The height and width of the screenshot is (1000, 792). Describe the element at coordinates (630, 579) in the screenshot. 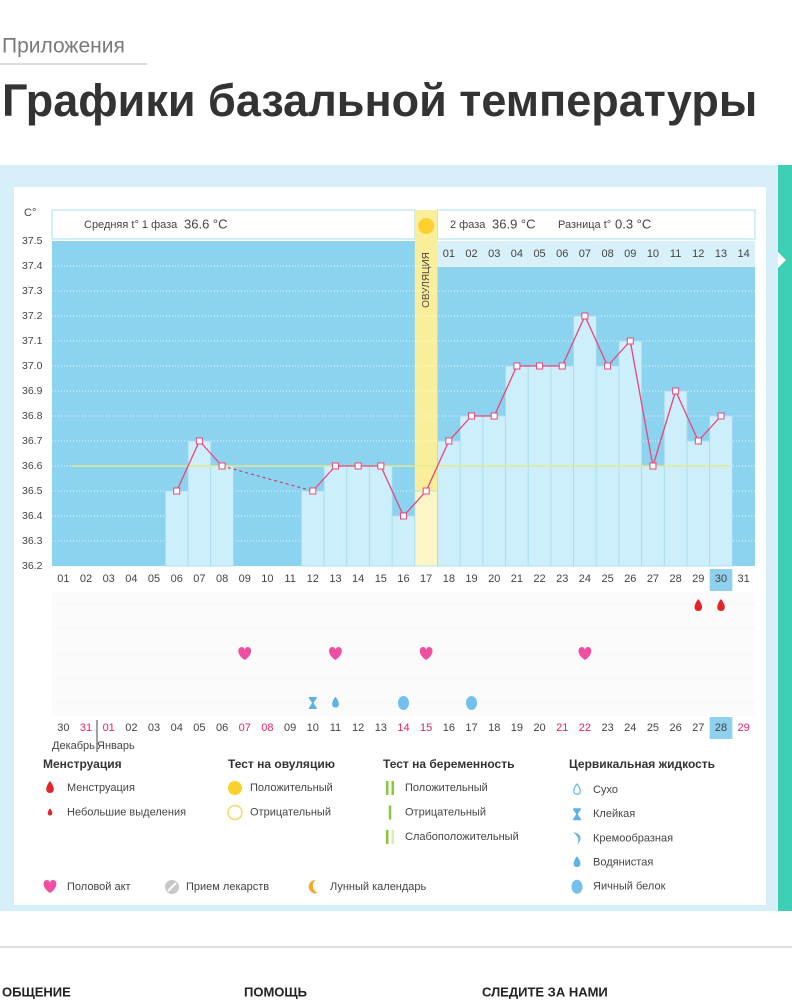

I see `x-tick-label: 26` at that location.